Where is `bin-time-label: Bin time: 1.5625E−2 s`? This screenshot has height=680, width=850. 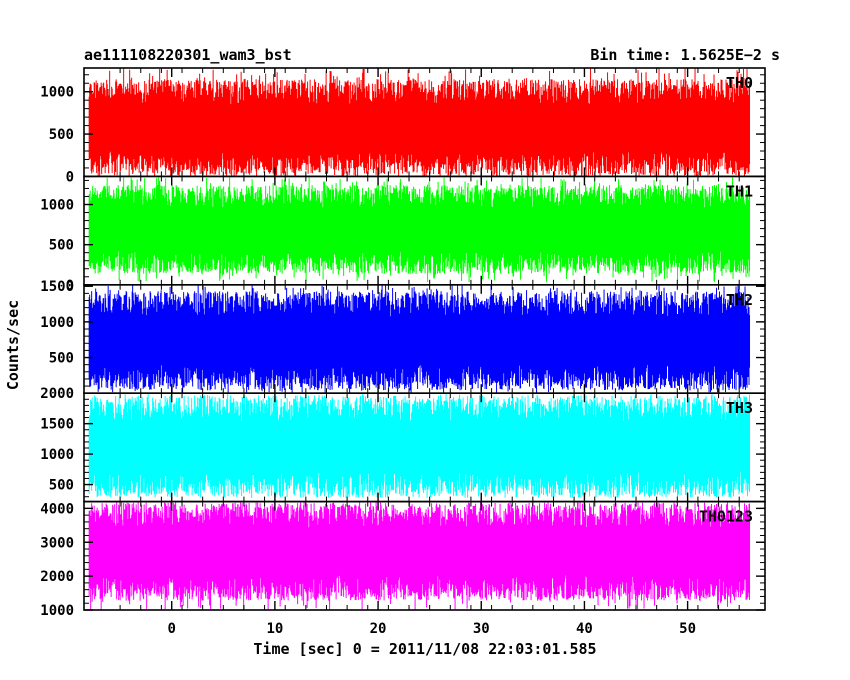
bin-time-label: Bin time: 1.5625E−2 s is located at coordinates (685, 55).